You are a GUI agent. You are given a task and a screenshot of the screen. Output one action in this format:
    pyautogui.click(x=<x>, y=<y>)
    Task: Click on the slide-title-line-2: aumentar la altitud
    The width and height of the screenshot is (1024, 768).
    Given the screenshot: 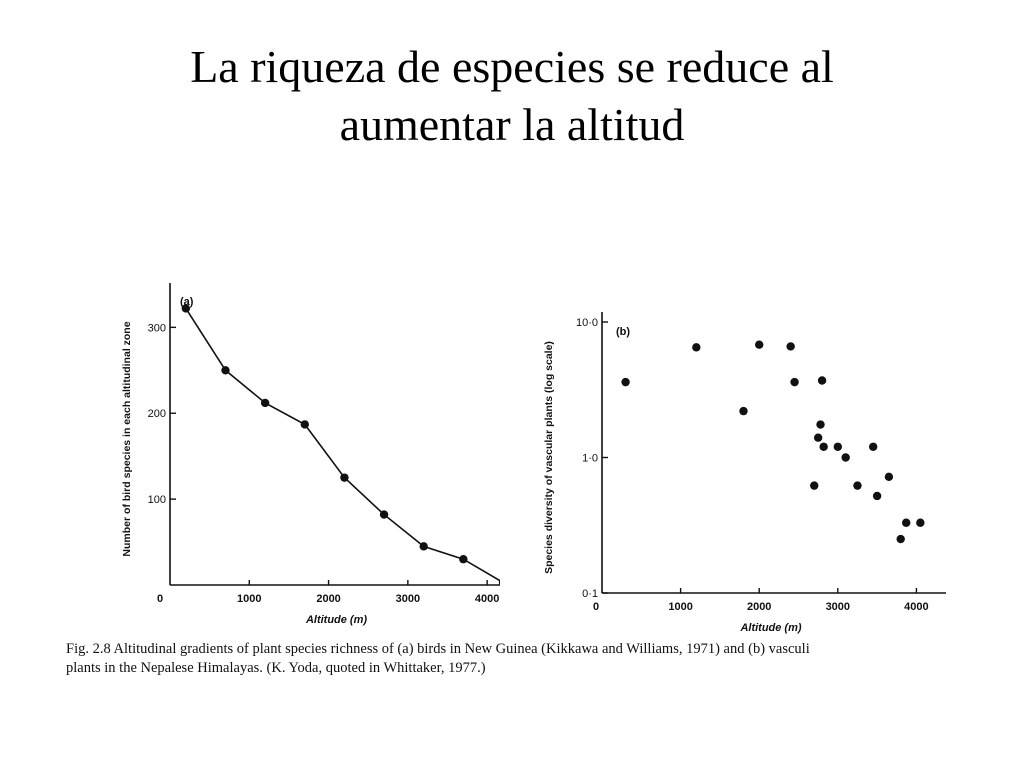 What is the action you would take?
    pyautogui.click(x=512, y=124)
    